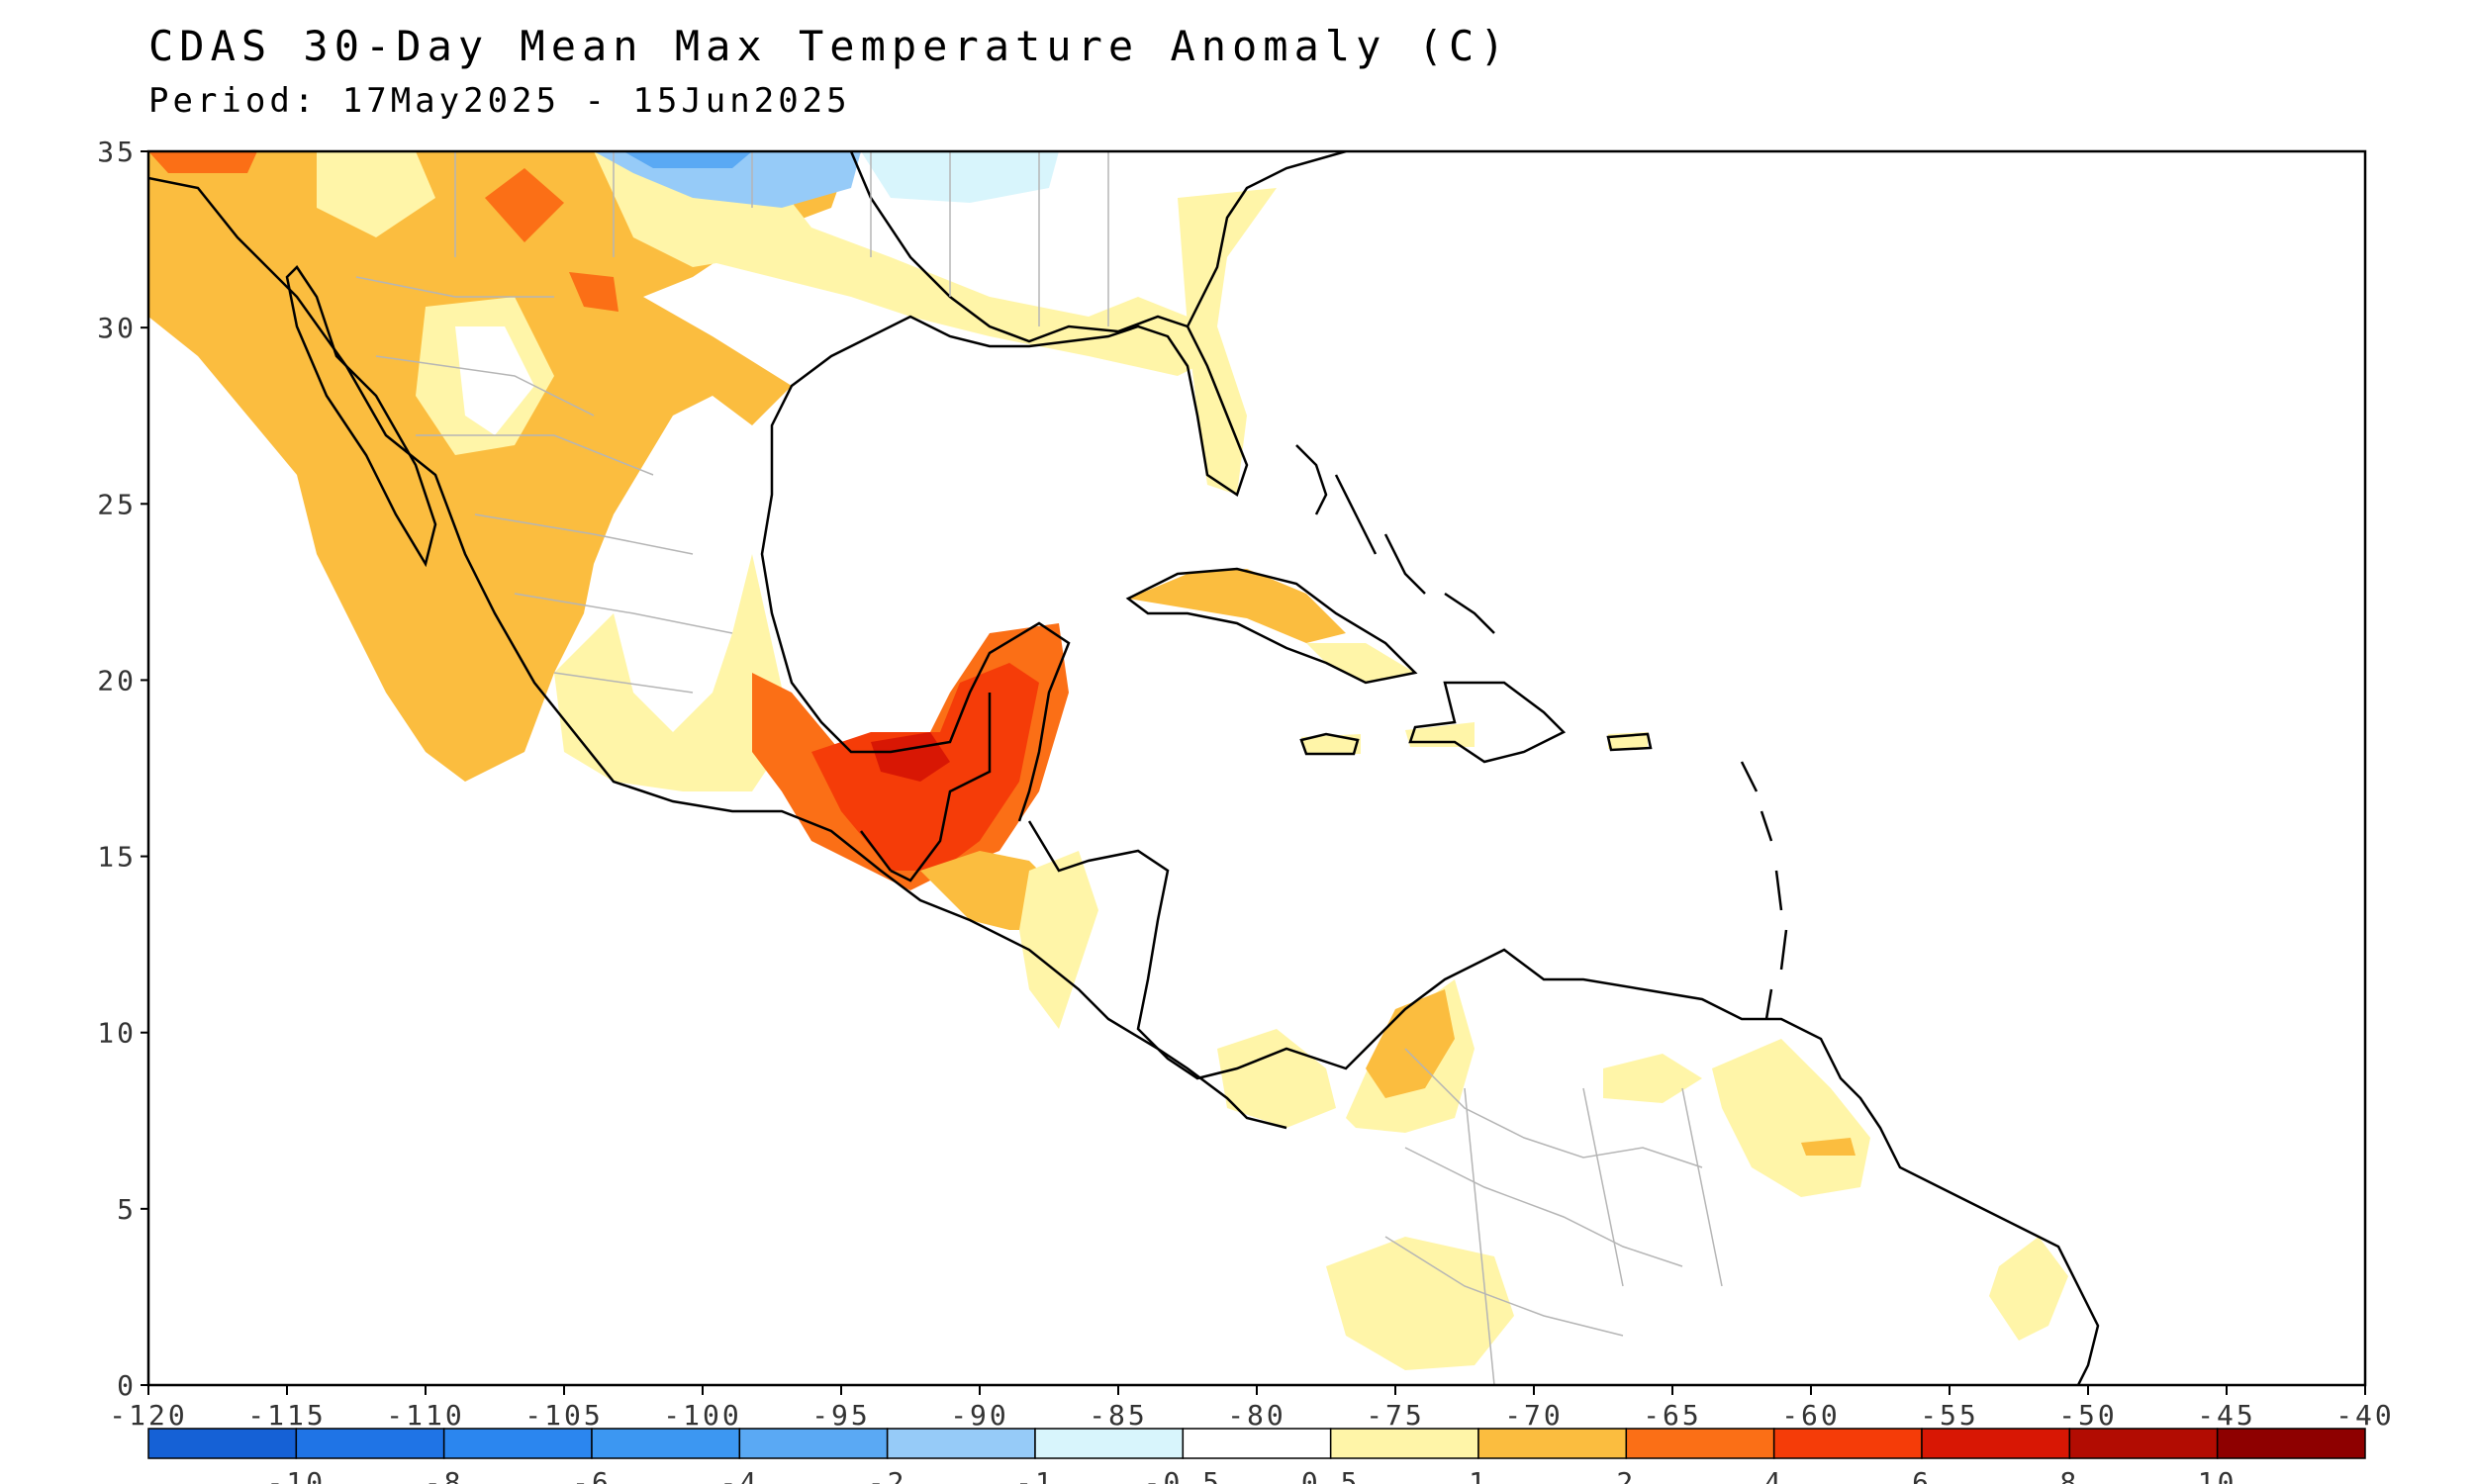 The width and height of the screenshot is (2474, 1484). What do you see at coordinates (888, 1475) in the screenshot?
I see `colorbar-label: -2` at bounding box center [888, 1475].